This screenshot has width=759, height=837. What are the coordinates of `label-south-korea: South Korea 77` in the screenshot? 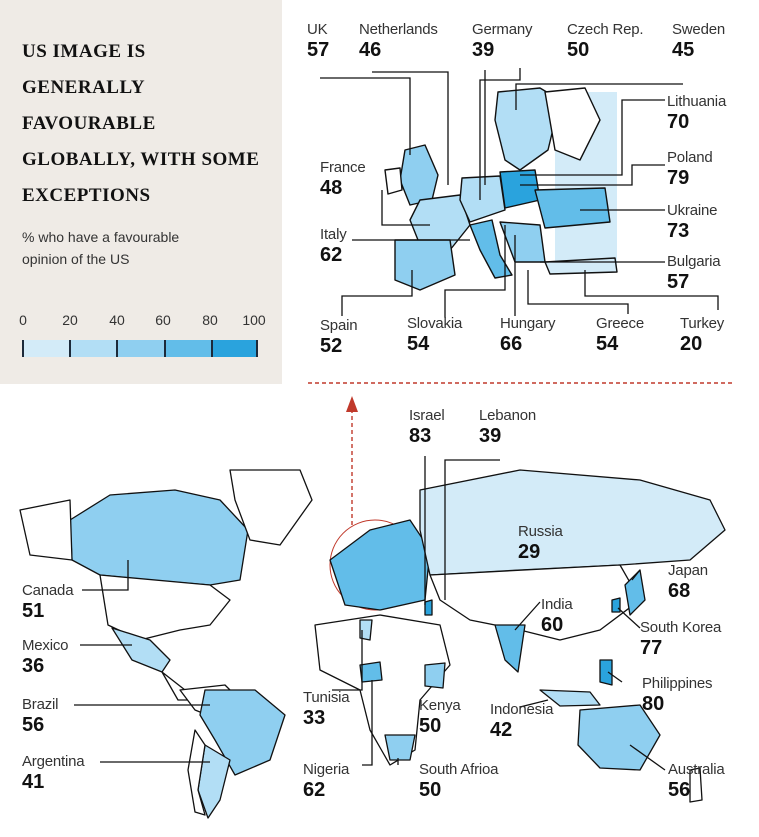 It's located at (680, 639).